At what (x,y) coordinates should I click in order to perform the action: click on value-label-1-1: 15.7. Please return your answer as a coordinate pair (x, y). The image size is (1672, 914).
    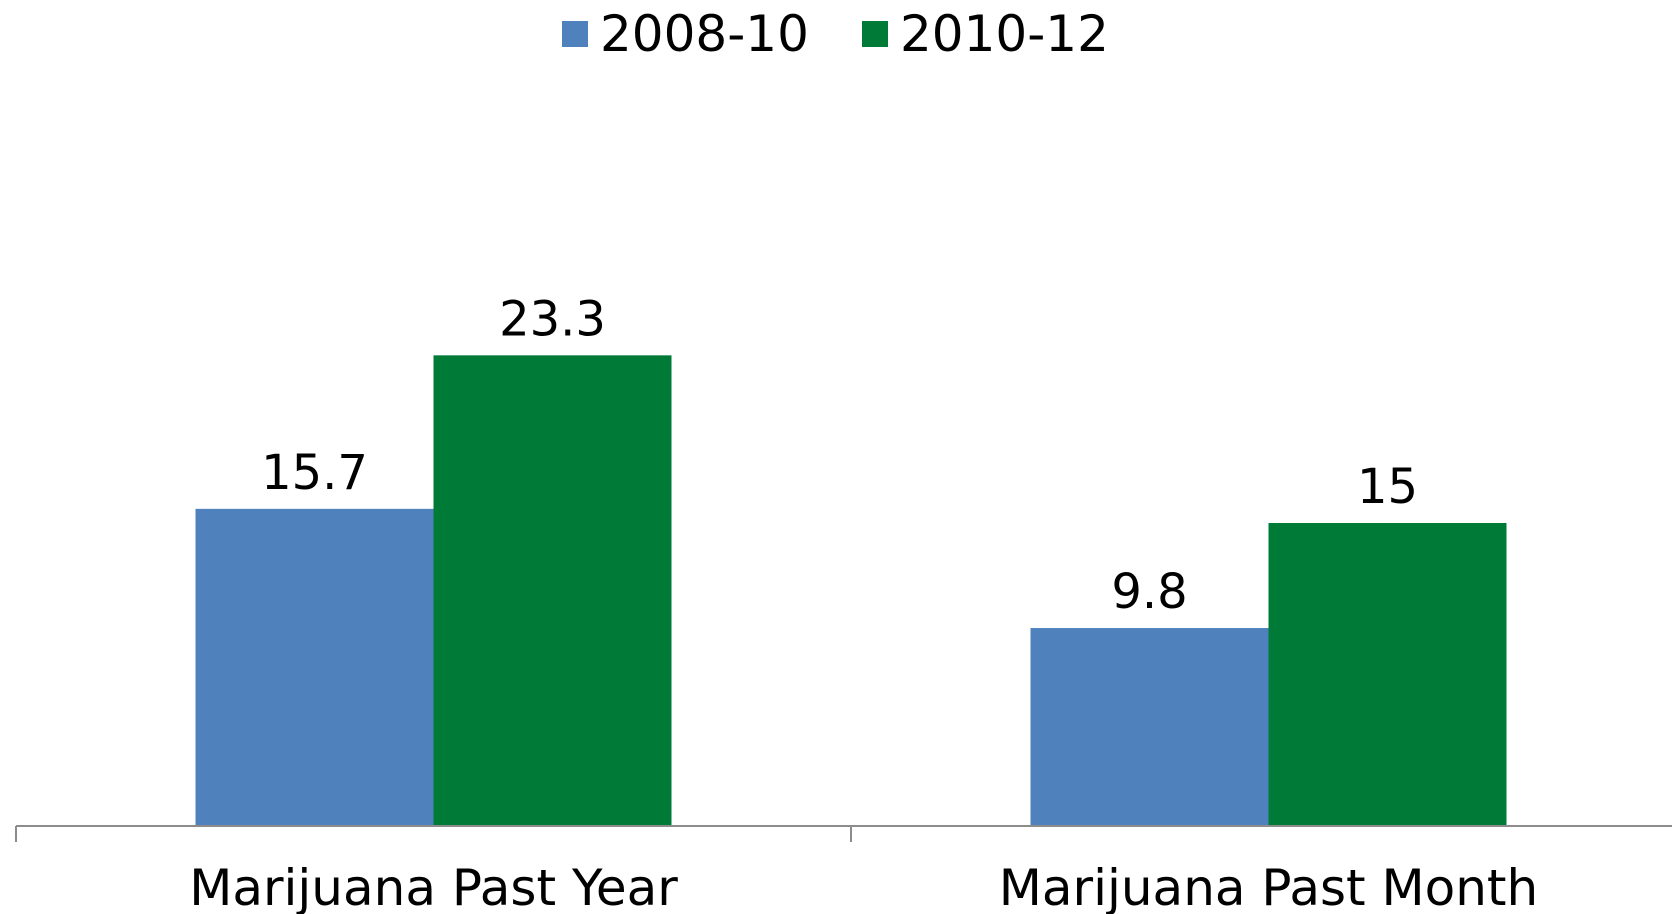
    Looking at the image, I should click on (314, 473).